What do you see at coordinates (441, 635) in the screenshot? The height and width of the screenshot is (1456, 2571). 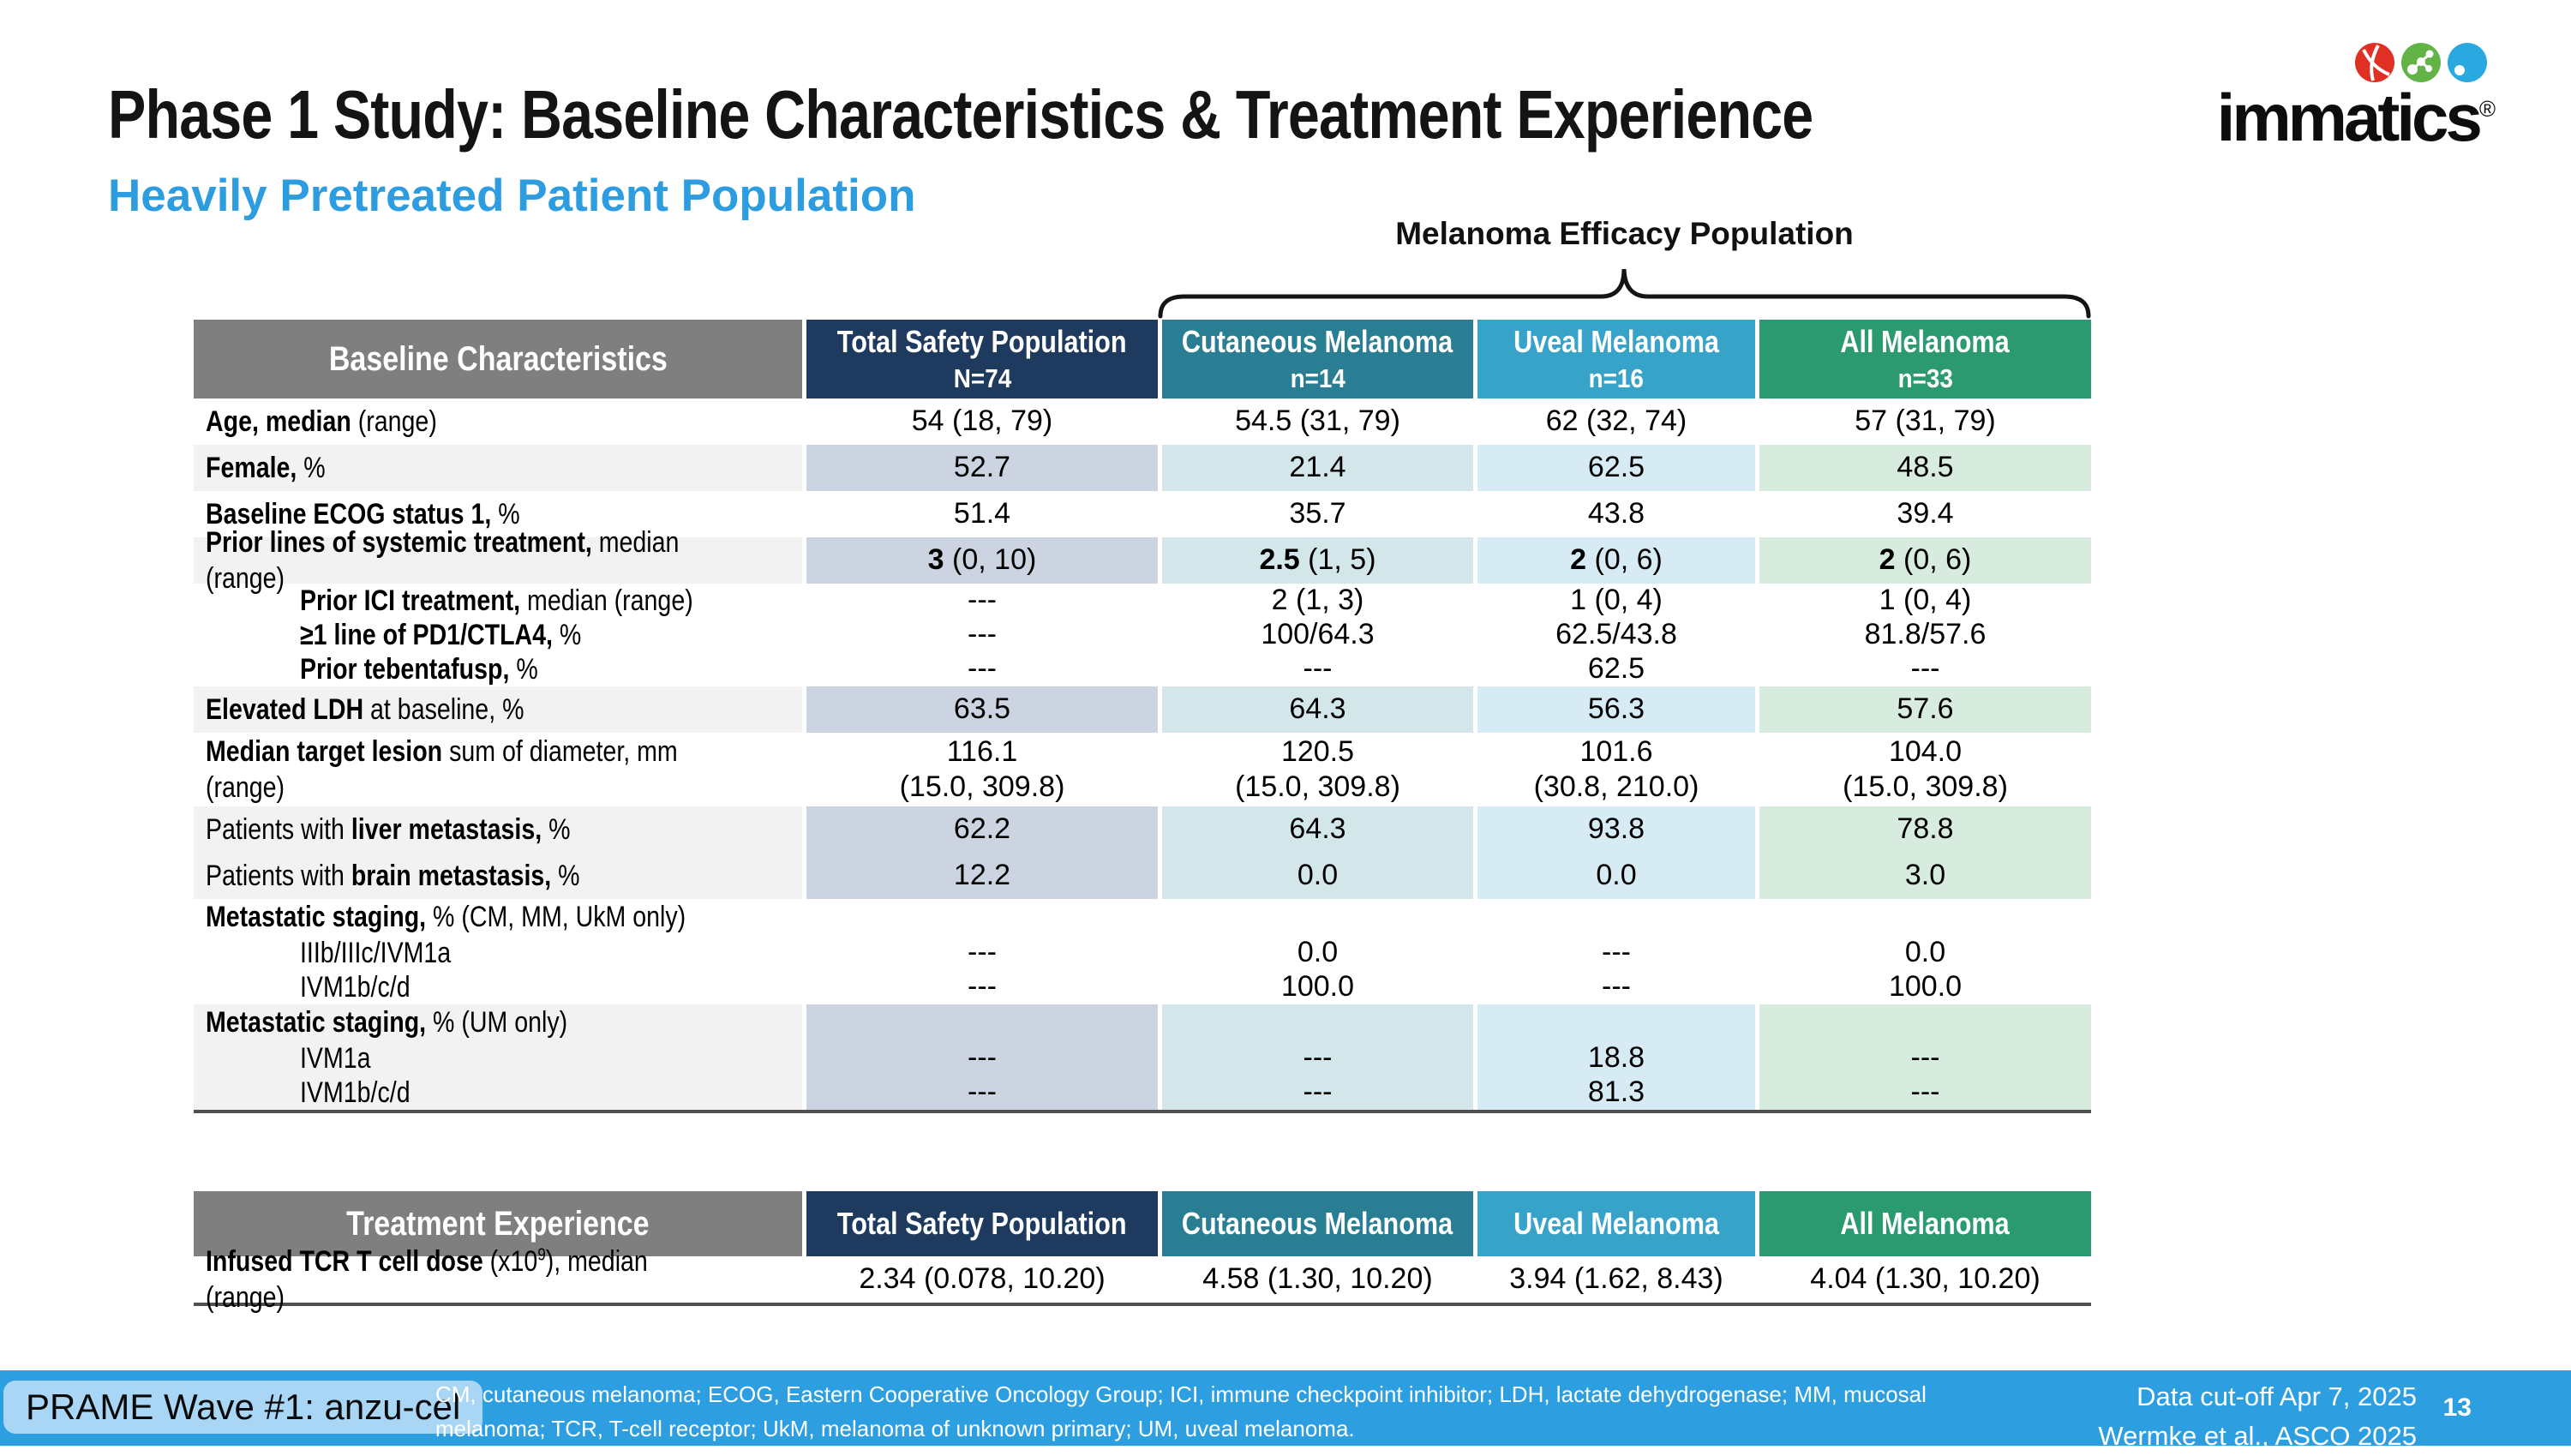 I see `row-label-text: ≥1 line of PD1/CTLA4, %` at bounding box center [441, 635].